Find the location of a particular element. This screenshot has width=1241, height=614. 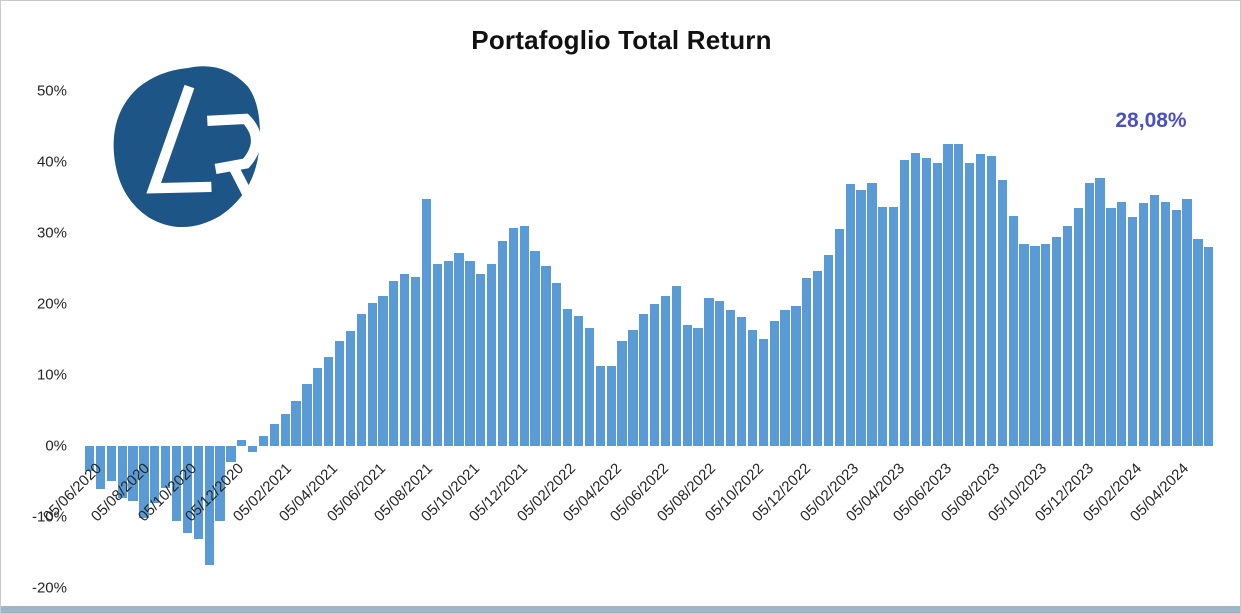

logo is located at coordinates (186, 147).